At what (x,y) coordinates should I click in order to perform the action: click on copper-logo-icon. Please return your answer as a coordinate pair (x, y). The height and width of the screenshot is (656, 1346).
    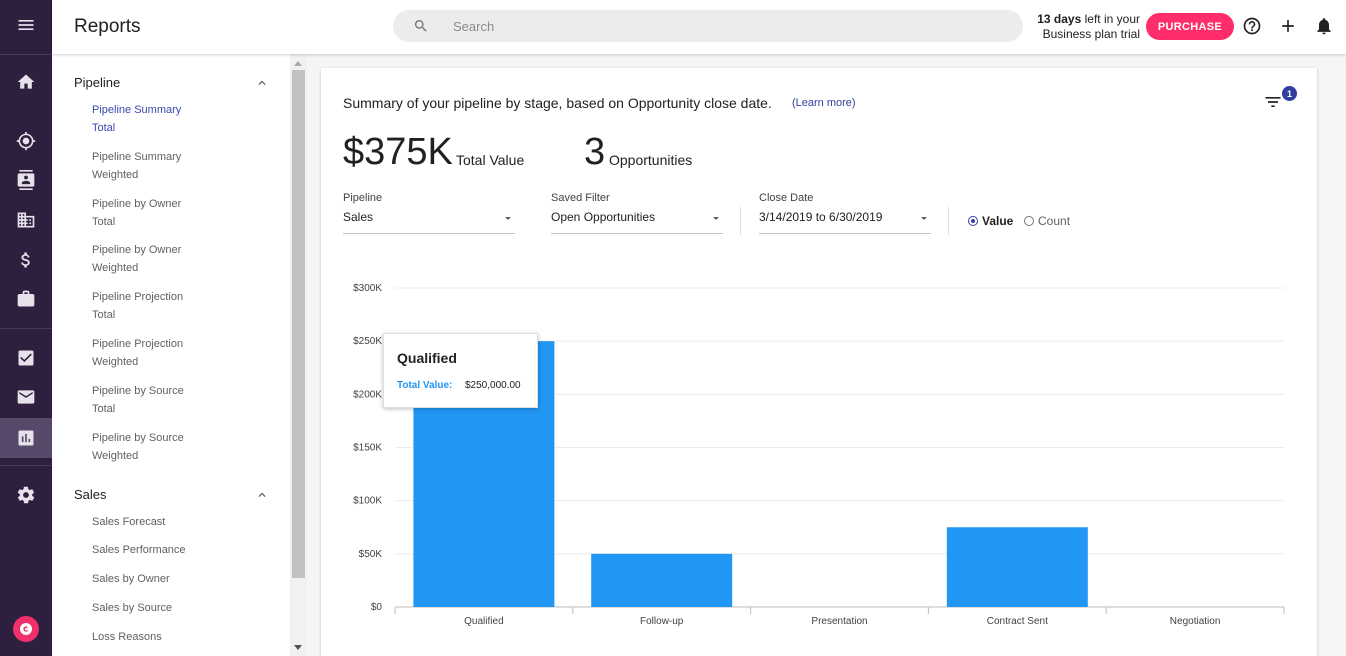
    Looking at the image, I should click on (26, 629).